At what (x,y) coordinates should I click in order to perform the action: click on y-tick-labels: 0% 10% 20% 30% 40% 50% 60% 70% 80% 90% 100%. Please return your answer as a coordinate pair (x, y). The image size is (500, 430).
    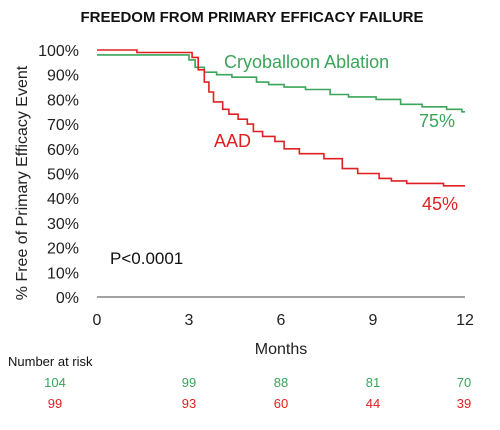
    Looking at the image, I should click on (58, 175).